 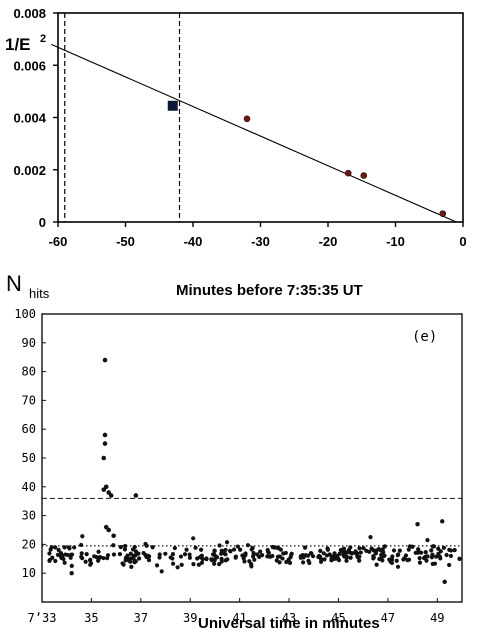 I want to click on x-tick-label: -60, so click(x=58, y=241).